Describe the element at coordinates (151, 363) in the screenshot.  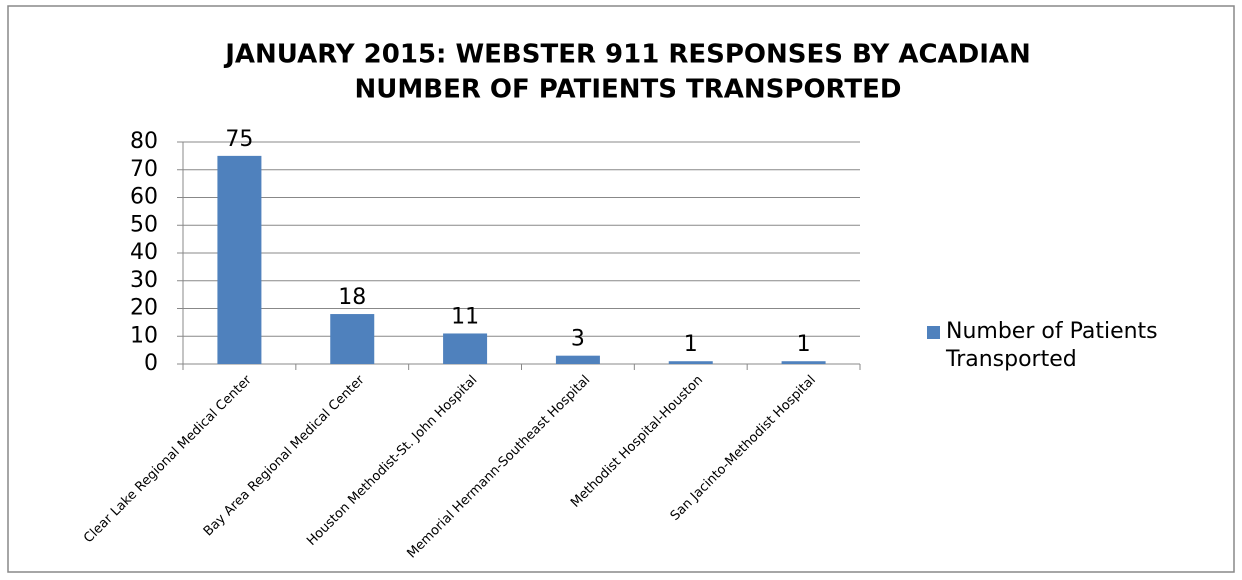
I see `y-tick-label: 0` at that location.